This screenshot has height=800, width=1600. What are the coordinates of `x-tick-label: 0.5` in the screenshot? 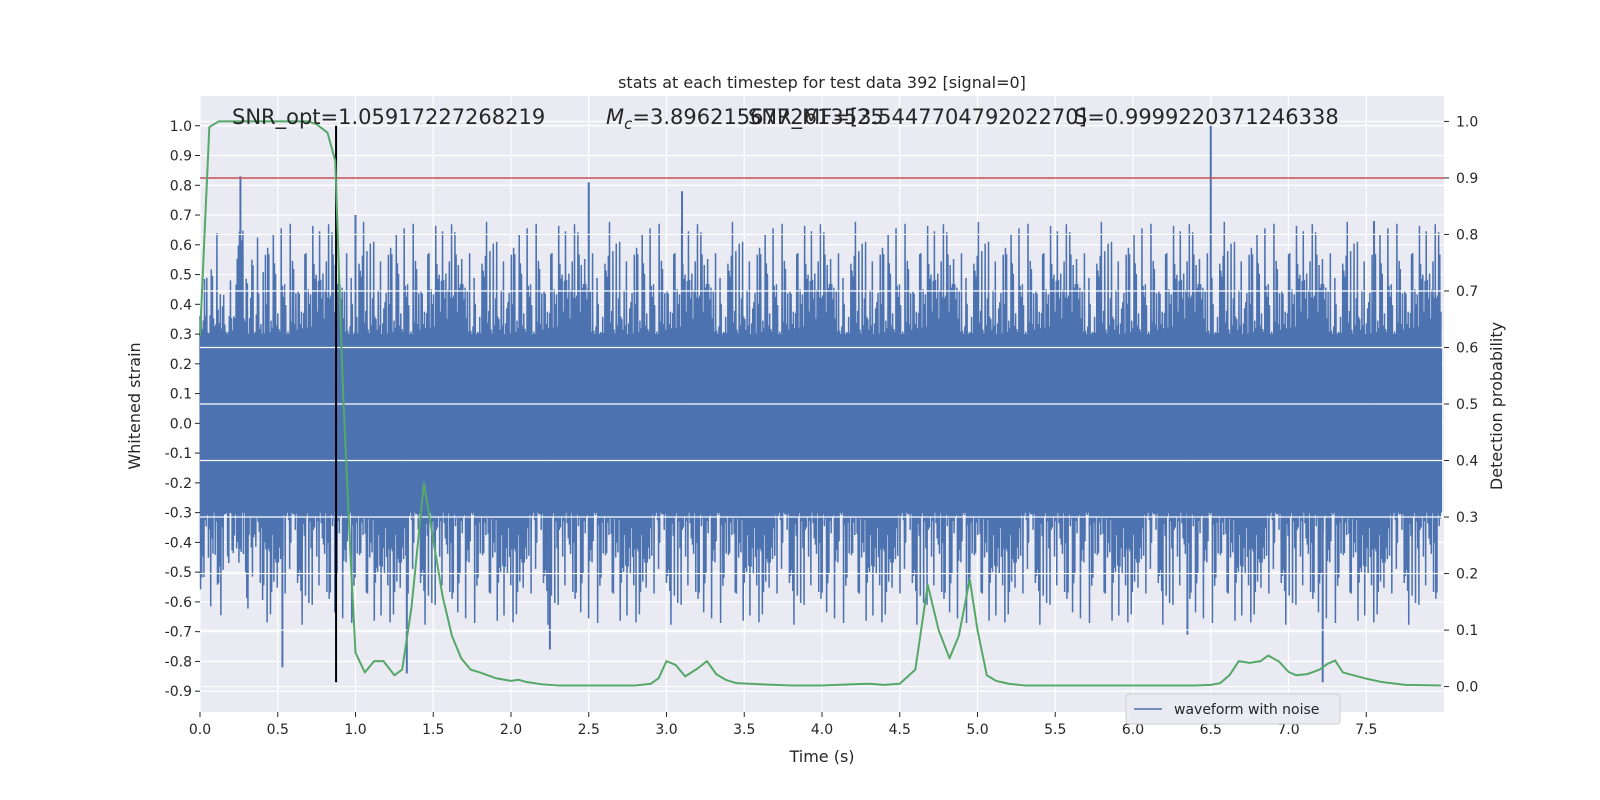 It's located at (278, 730).